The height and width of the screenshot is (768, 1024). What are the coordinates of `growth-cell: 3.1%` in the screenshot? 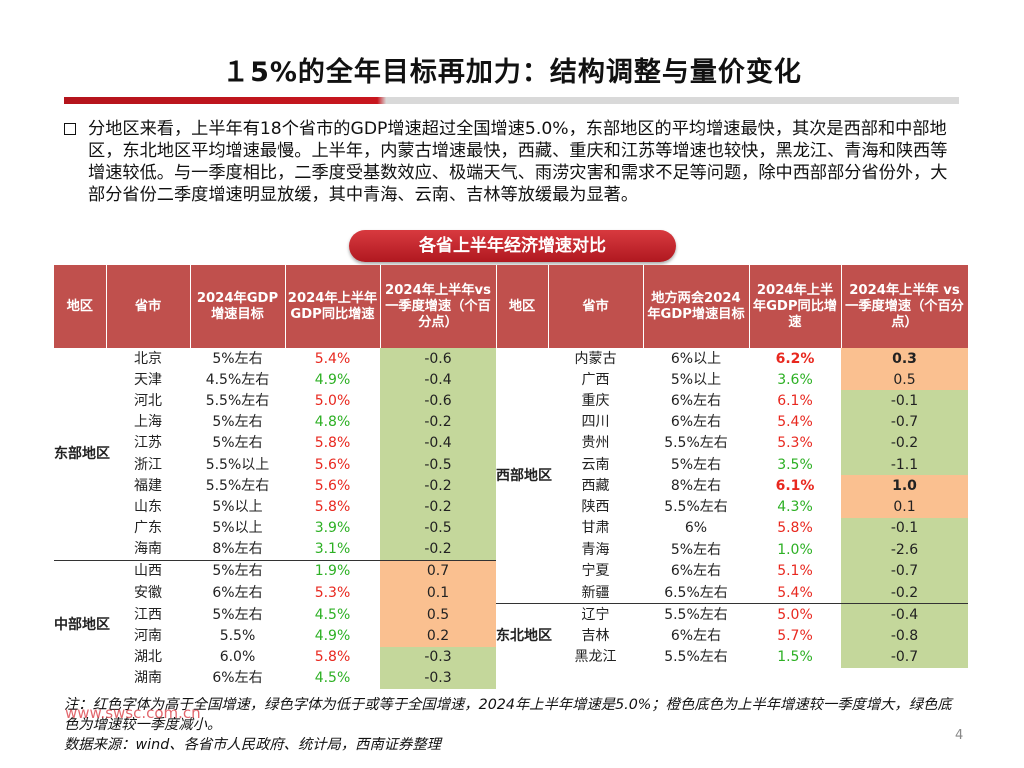 It's located at (332, 549).